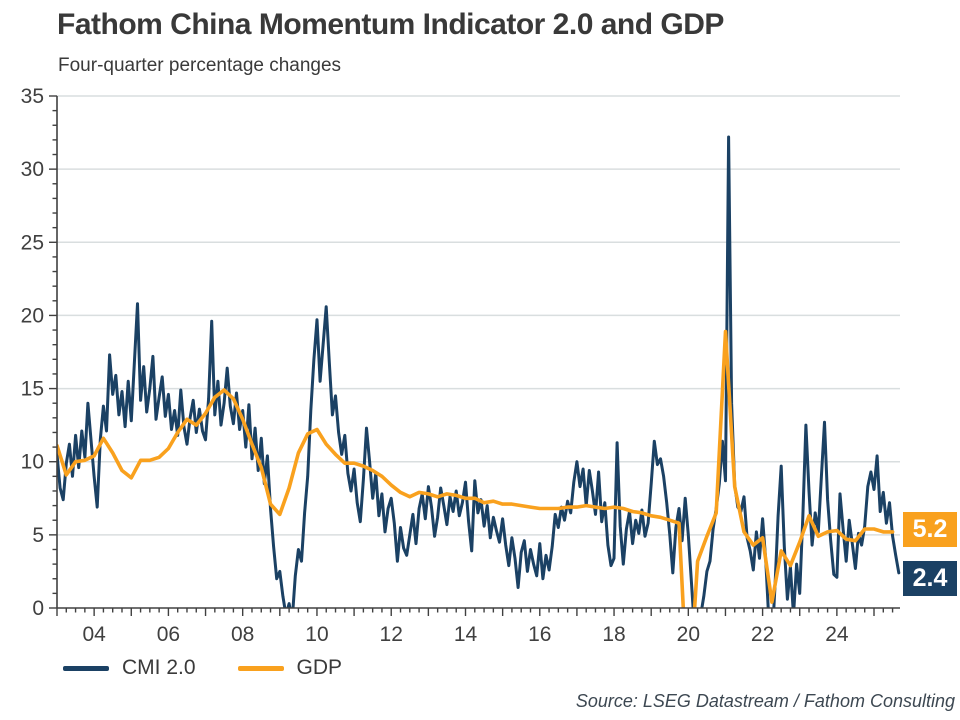 The height and width of the screenshot is (720, 960). Describe the element at coordinates (391, 634) in the screenshot. I see `svg-text: 12` at that location.